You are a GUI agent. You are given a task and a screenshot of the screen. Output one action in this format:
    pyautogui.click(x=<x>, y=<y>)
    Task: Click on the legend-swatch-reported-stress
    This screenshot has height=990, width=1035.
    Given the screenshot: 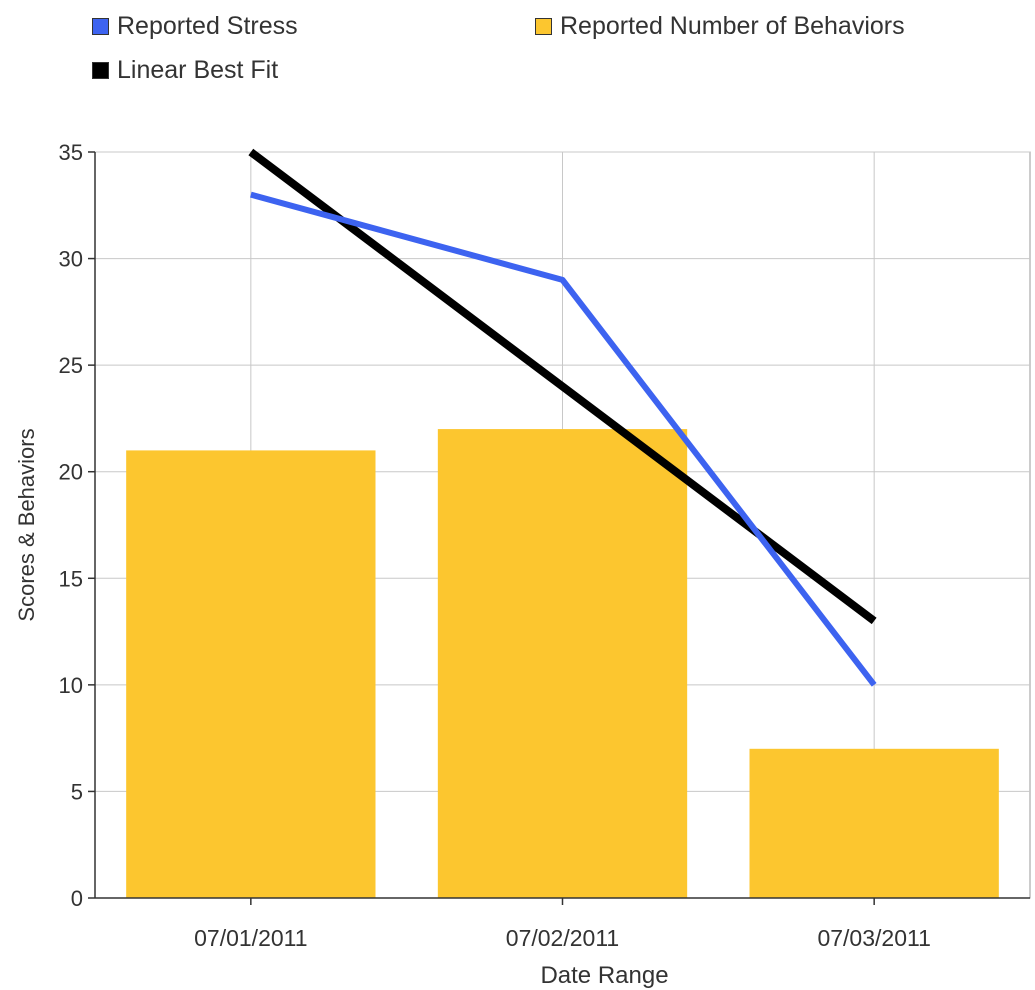 What is the action you would take?
    pyautogui.click(x=100, y=26)
    